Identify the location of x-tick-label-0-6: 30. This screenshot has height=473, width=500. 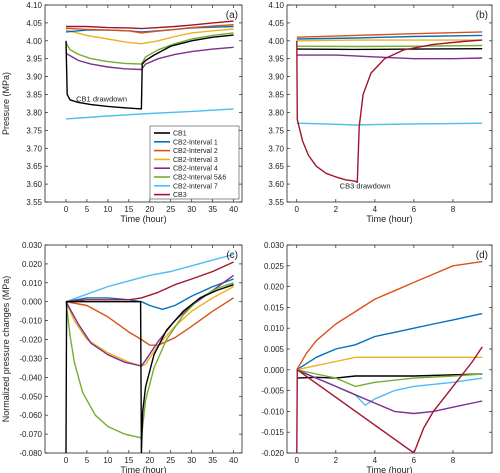
(191, 209).